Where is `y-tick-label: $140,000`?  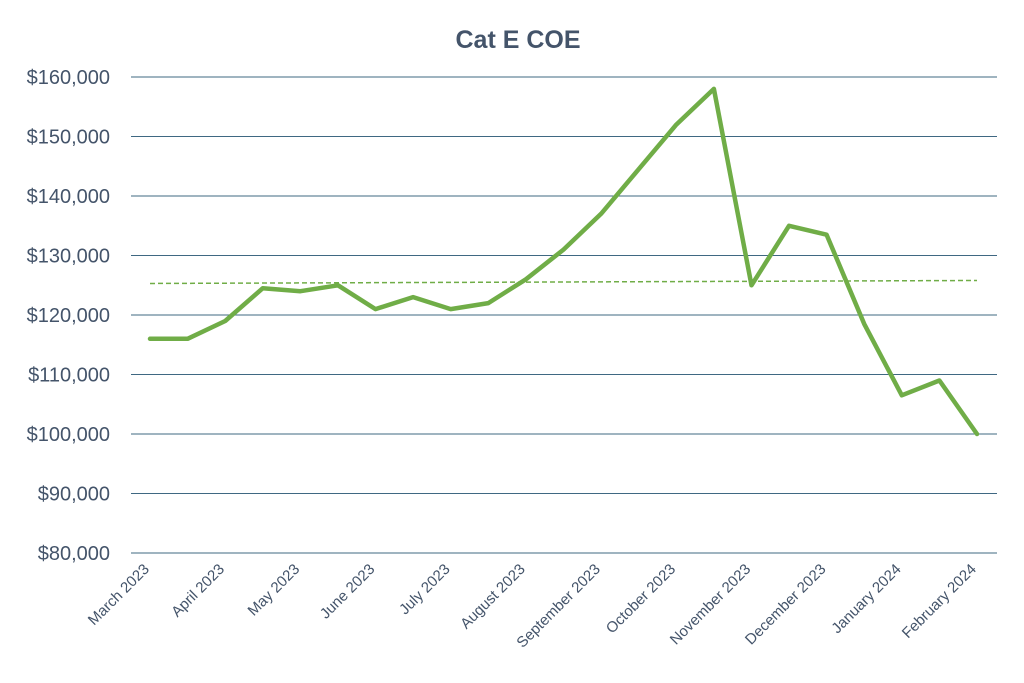
y-tick-label: $140,000 is located at coordinates (68, 197).